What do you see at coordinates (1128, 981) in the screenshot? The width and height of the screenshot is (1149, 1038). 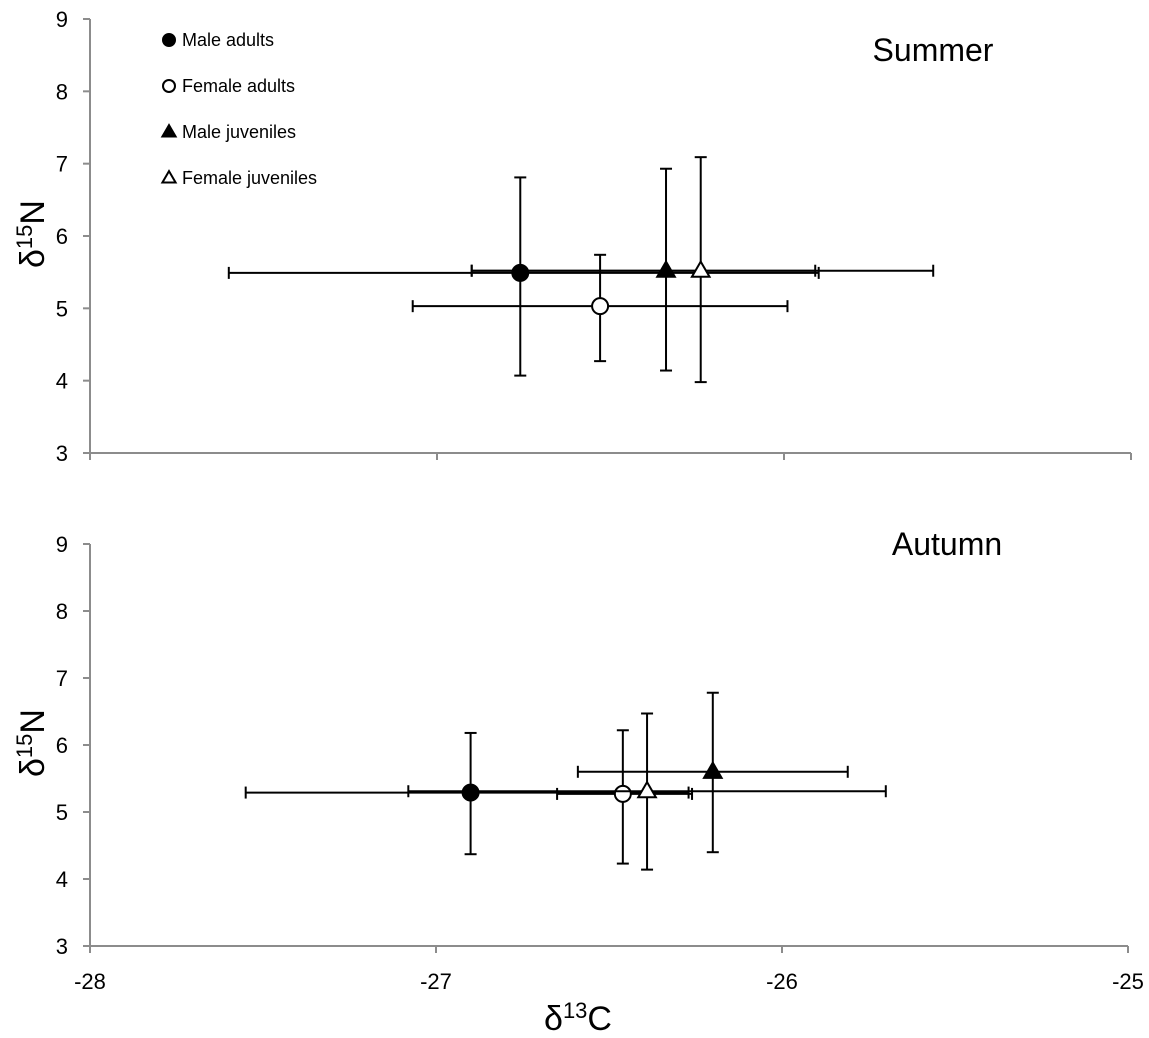 I see `x-tick-label: -25` at bounding box center [1128, 981].